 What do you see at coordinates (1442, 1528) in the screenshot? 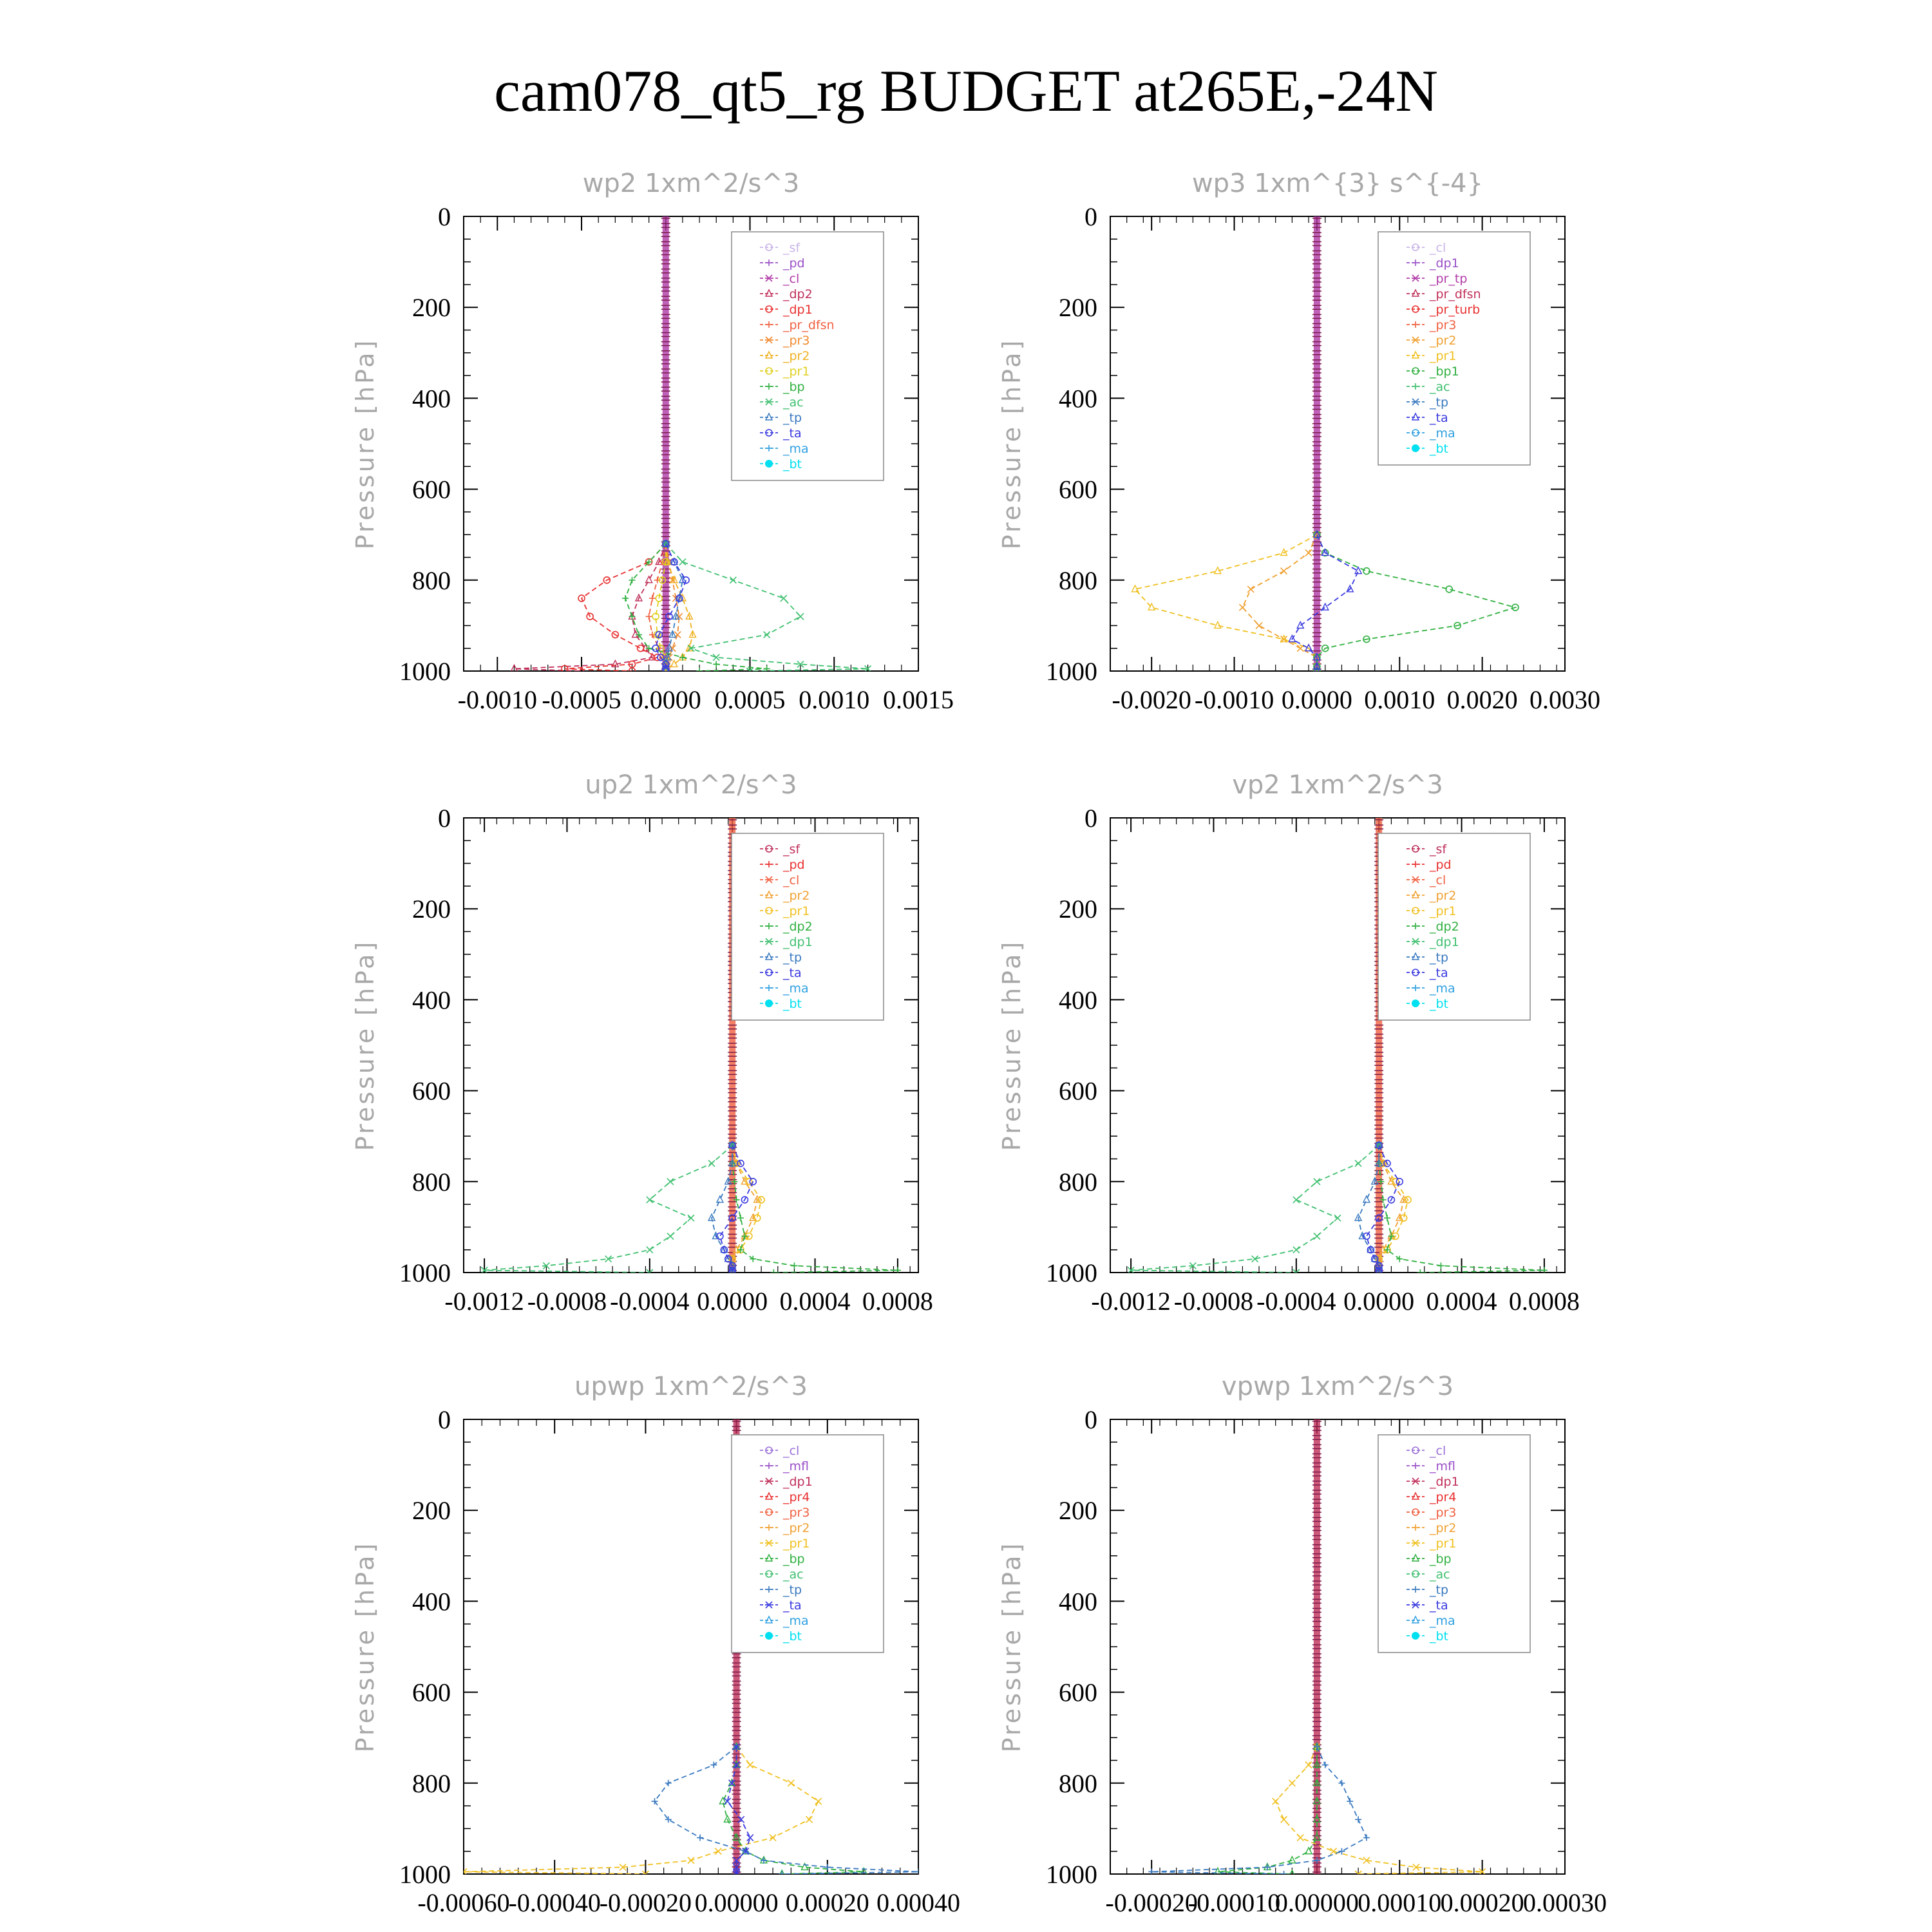
I see `legend-label: _pr2` at bounding box center [1442, 1528].